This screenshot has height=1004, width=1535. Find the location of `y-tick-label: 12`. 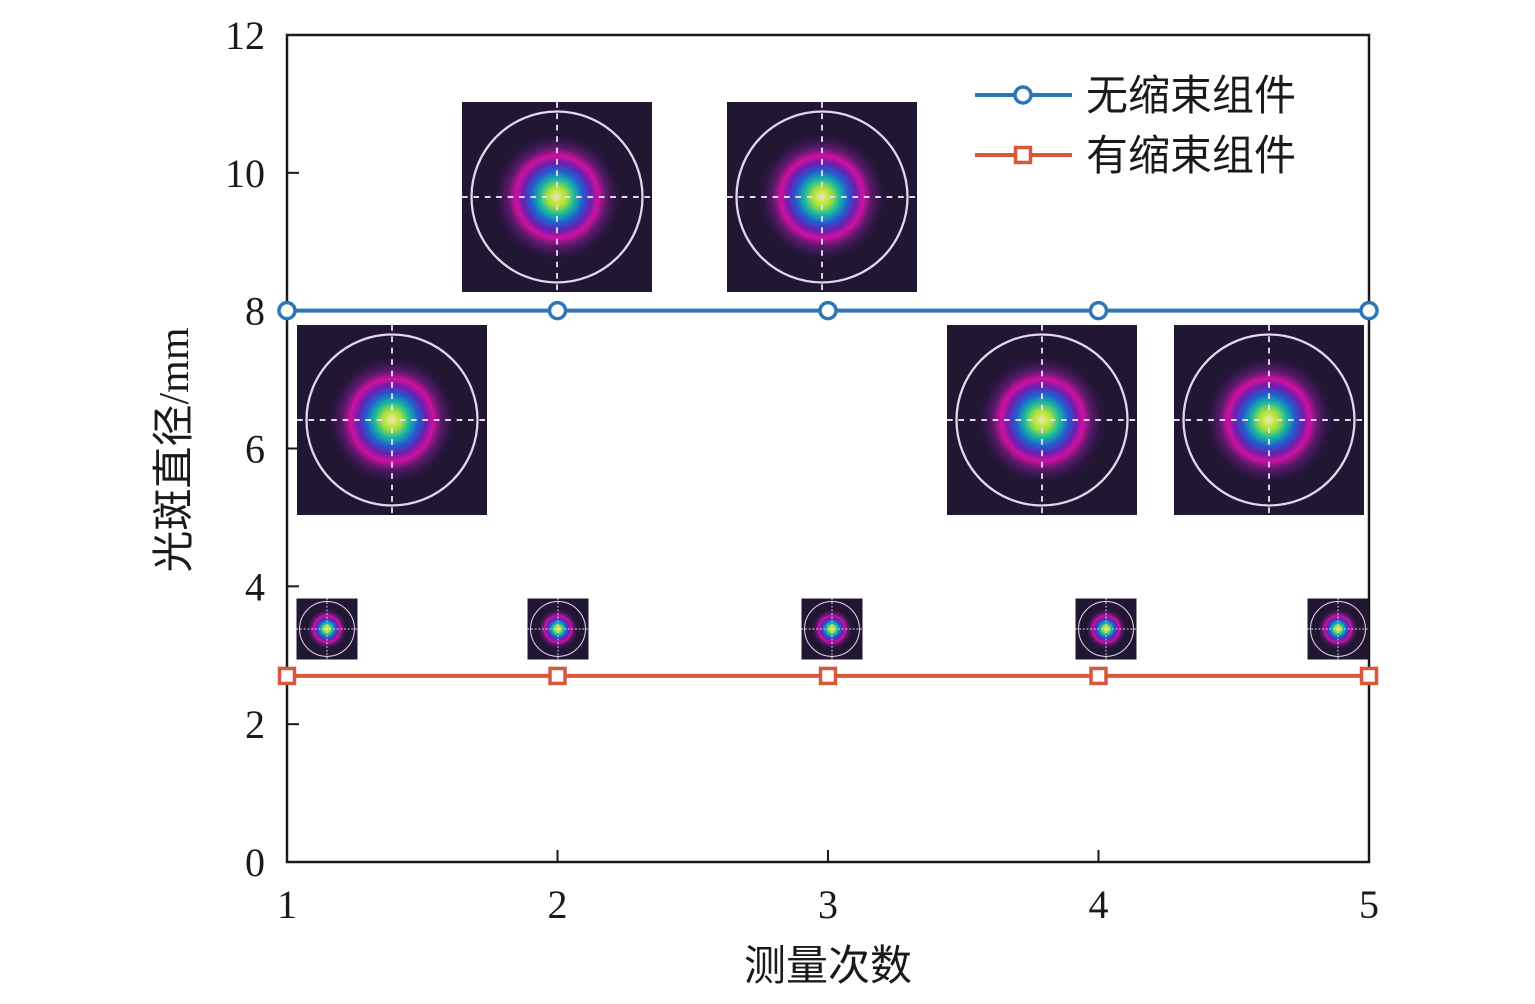

y-tick-label: 12 is located at coordinates (245, 35).